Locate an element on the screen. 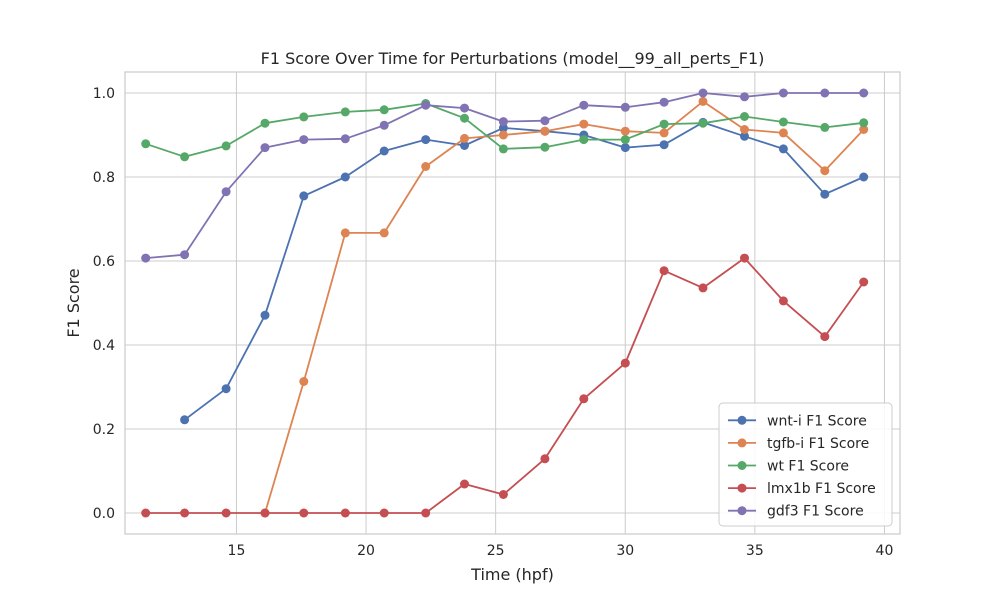  x-axis-label: Time (hpf) is located at coordinates (512, 574).